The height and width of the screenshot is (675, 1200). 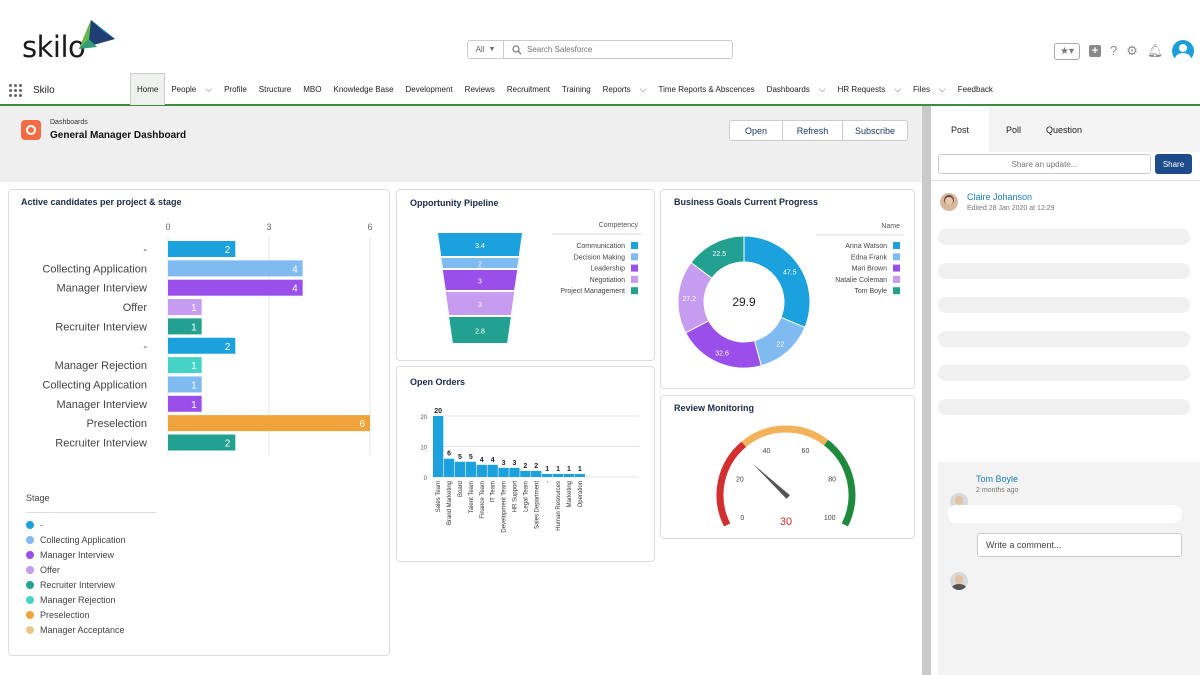 I want to click on help-icon: ?, so click(x=1114, y=50).